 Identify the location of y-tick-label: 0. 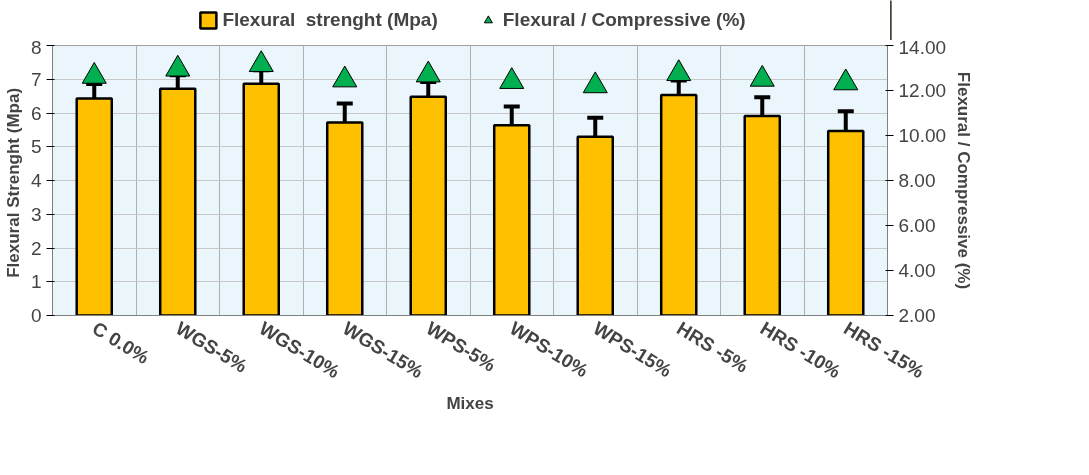
(36, 315).